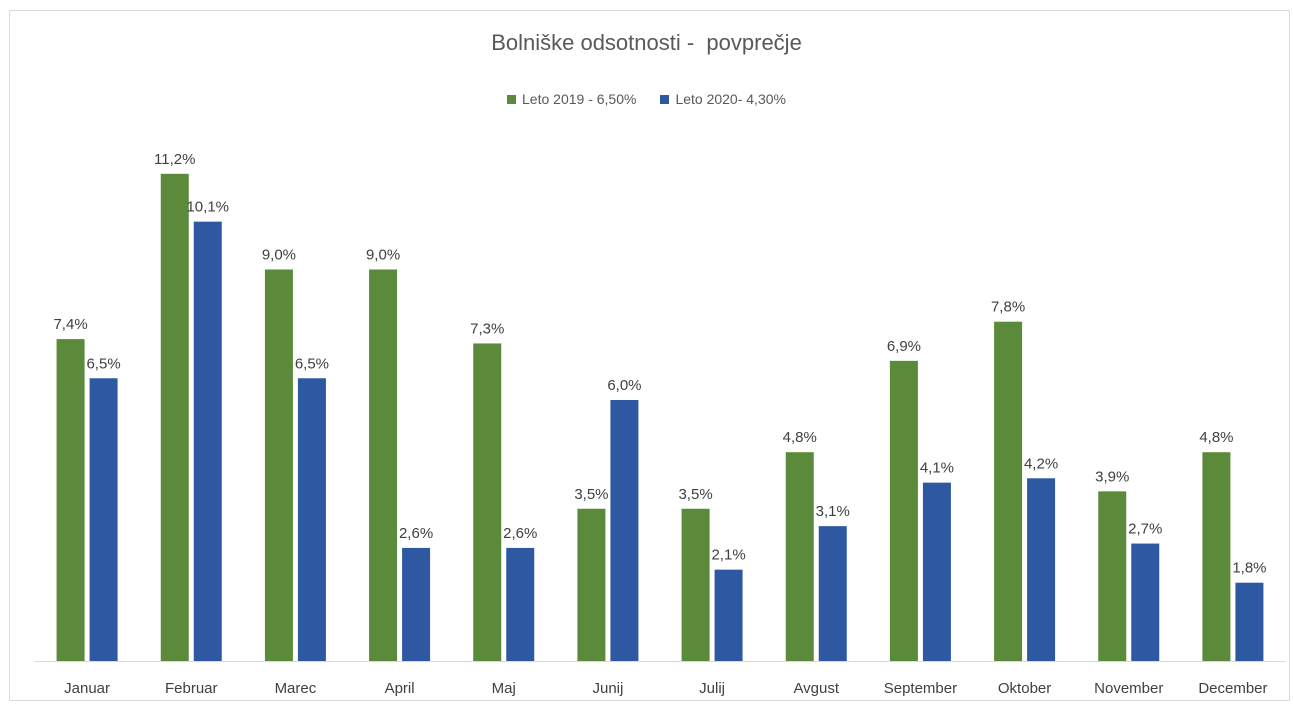 This screenshot has width=1293, height=704. I want to click on data-label-series-2-julij: 2,1%, so click(728, 555).